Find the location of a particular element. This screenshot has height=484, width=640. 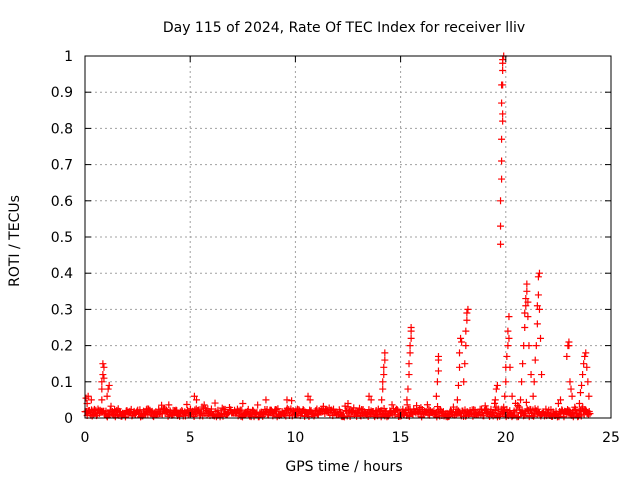

x-tick-label: 15 is located at coordinates (401, 438).